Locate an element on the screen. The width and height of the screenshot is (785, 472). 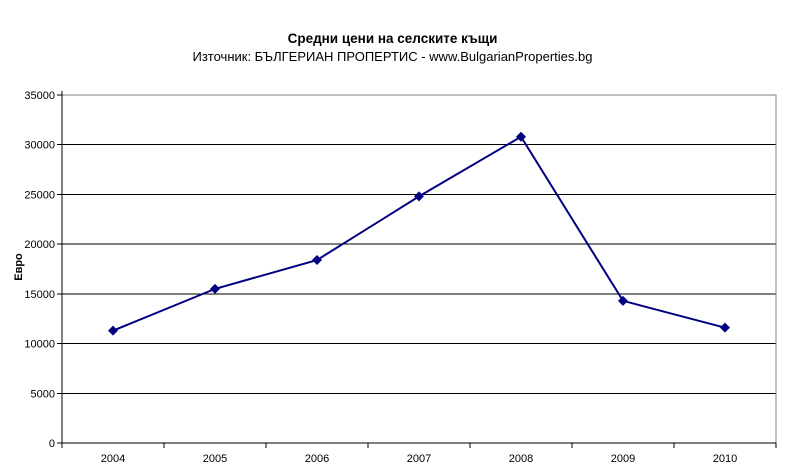
x-tick-label: 2005 is located at coordinates (215, 459).